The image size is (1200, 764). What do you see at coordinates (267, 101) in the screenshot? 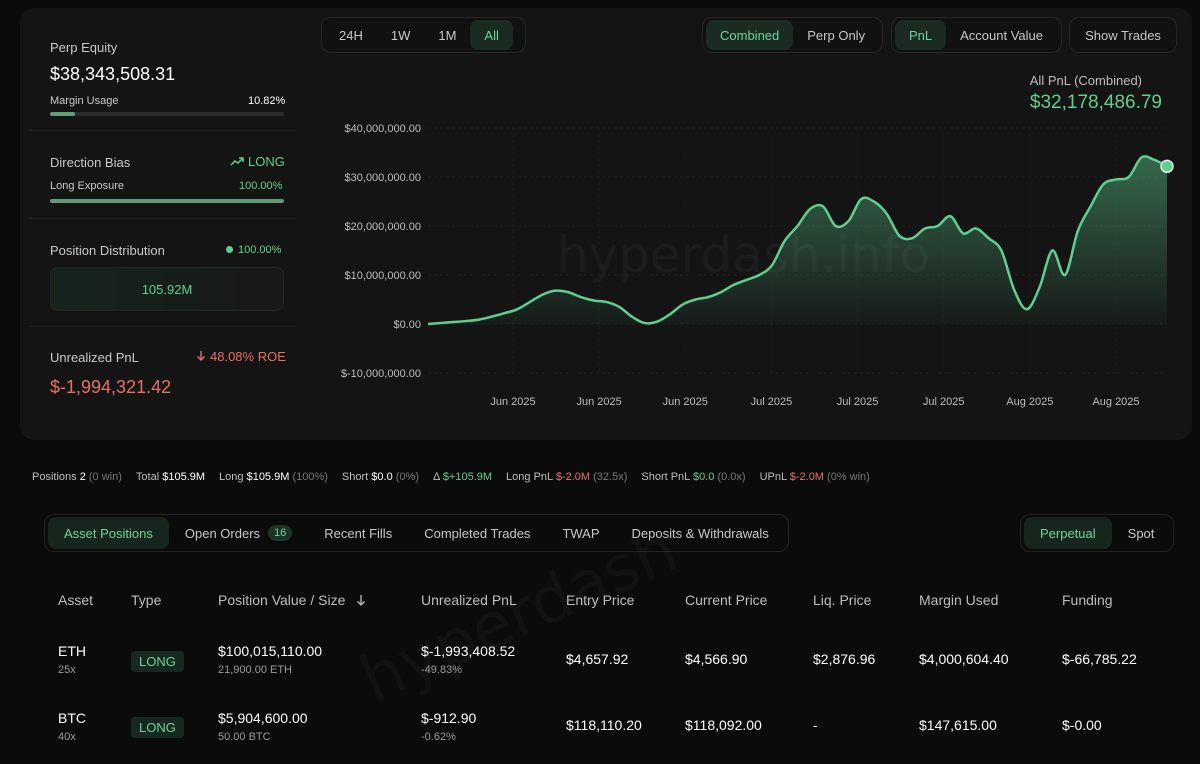
I see `margin-usage-value: 10.82%` at bounding box center [267, 101].